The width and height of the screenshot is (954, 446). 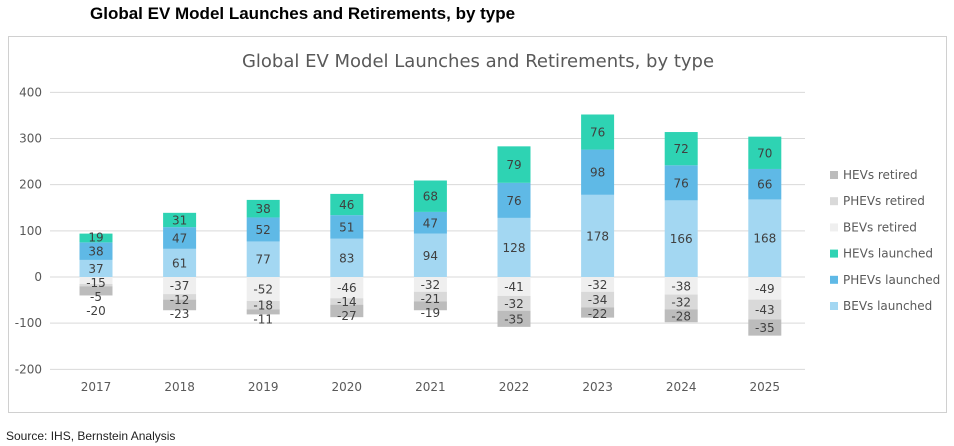 I want to click on data-label: 51, so click(x=346, y=227).